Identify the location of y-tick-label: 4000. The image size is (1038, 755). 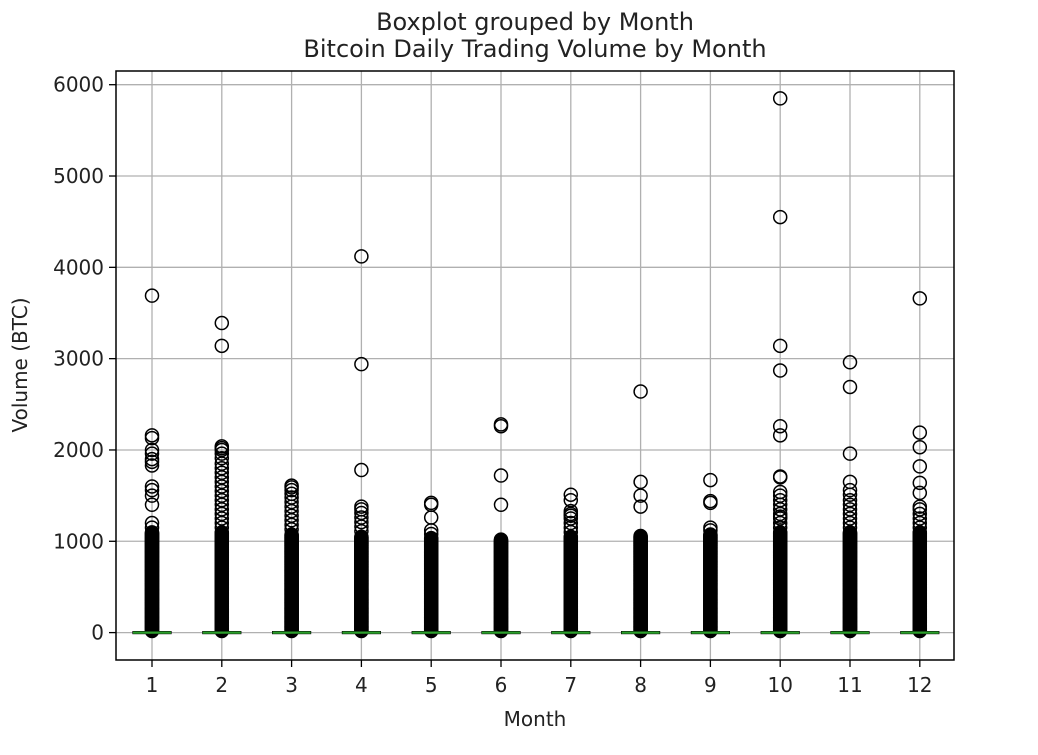
(78, 267).